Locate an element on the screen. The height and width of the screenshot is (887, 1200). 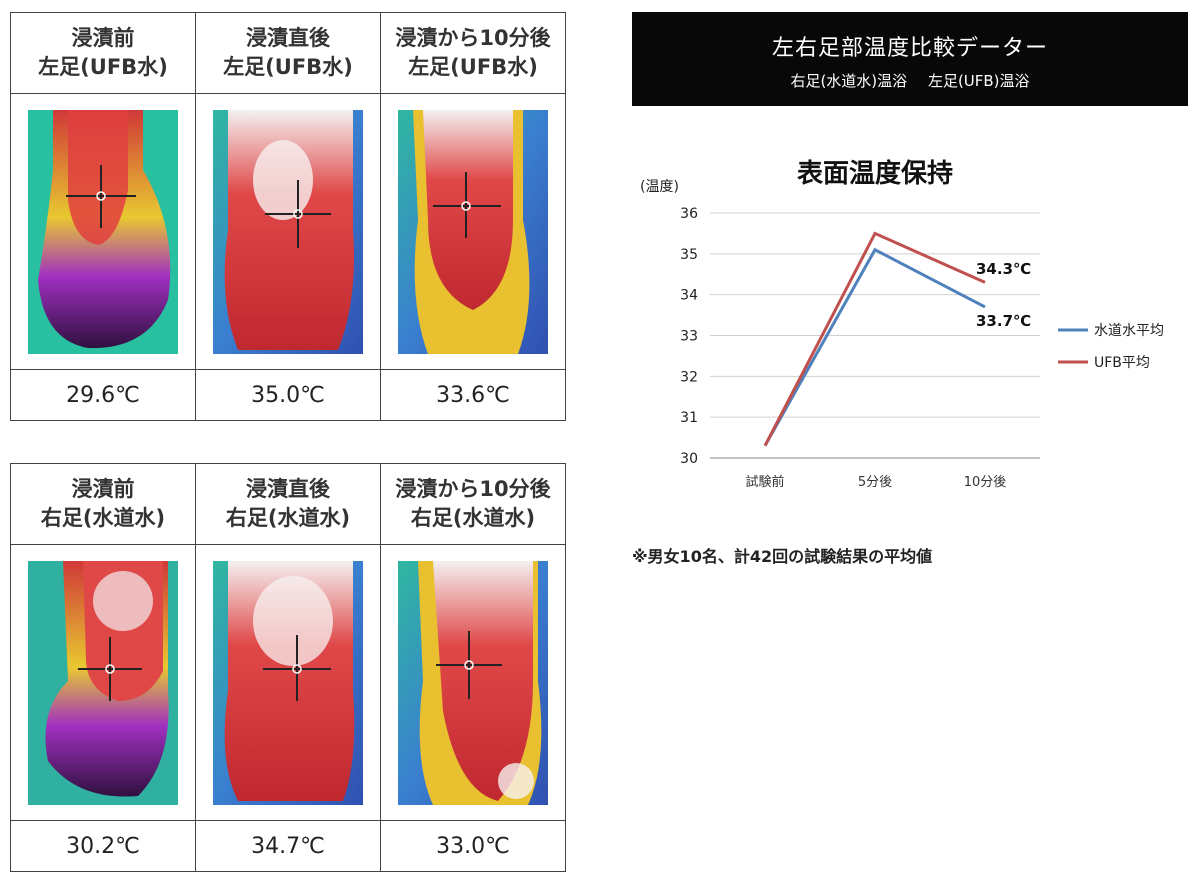
thermal-image-left-10min is located at coordinates (473, 231).